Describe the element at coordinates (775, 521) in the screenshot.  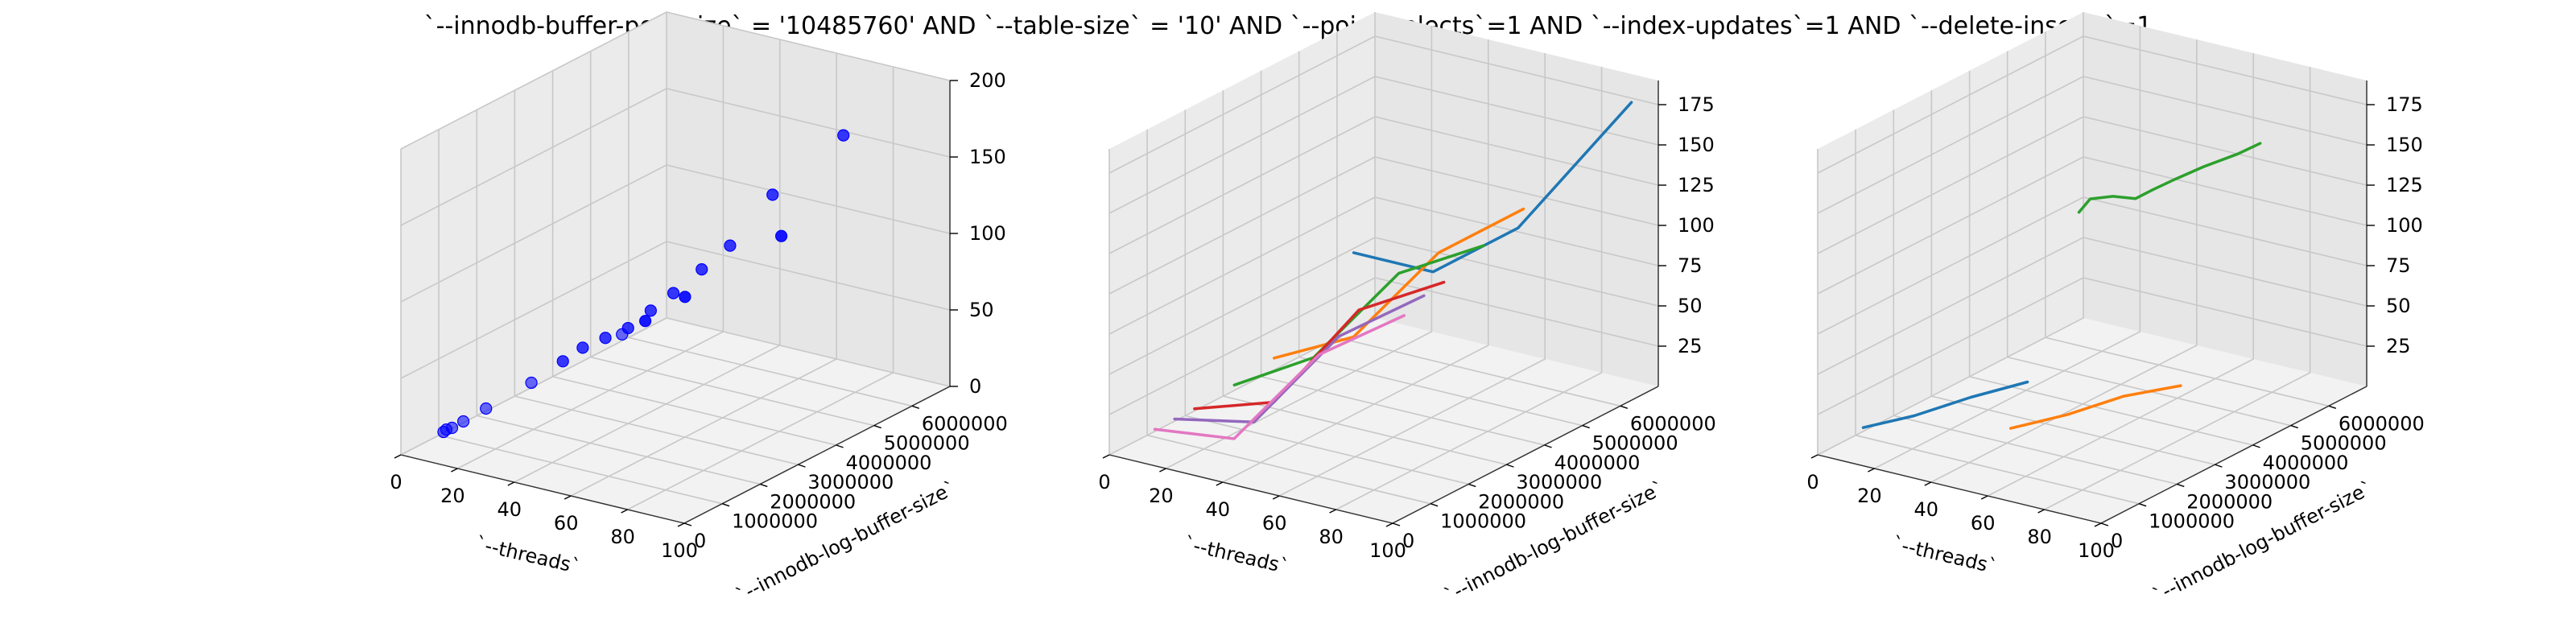
I see `y-tick-label: 1000000` at that location.